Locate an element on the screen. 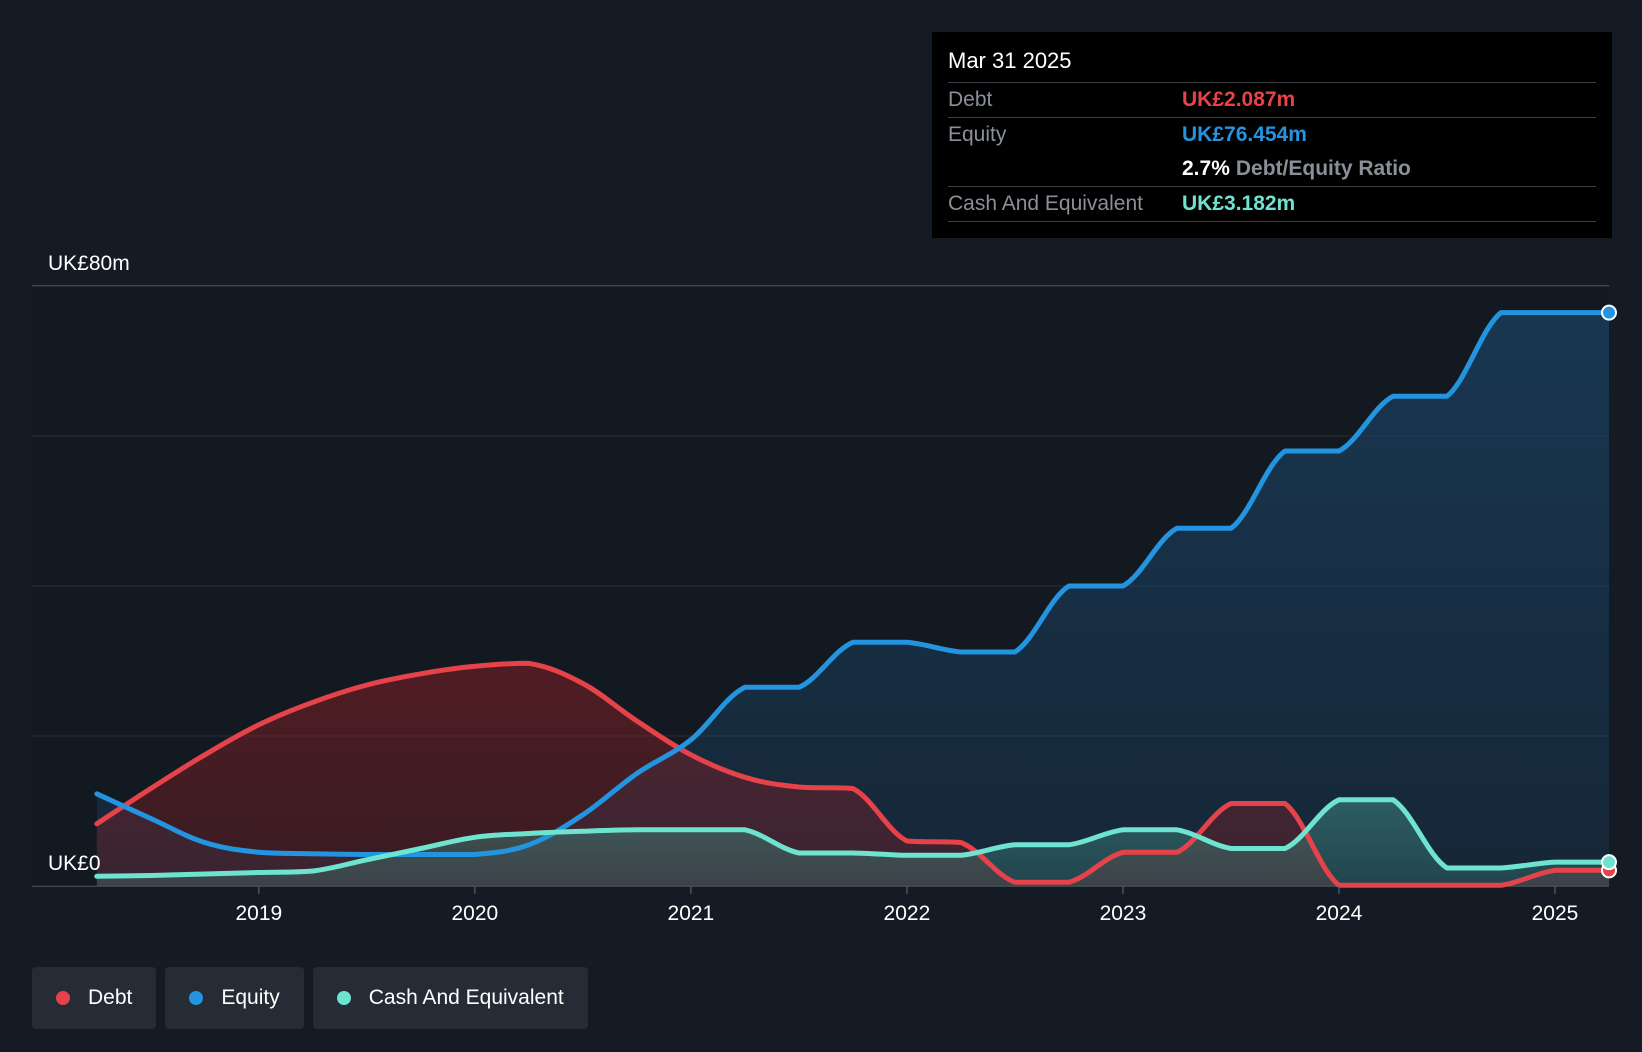 The width and height of the screenshot is (1642, 1052). x-tick-2020: 2020 is located at coordinates (474, 913).